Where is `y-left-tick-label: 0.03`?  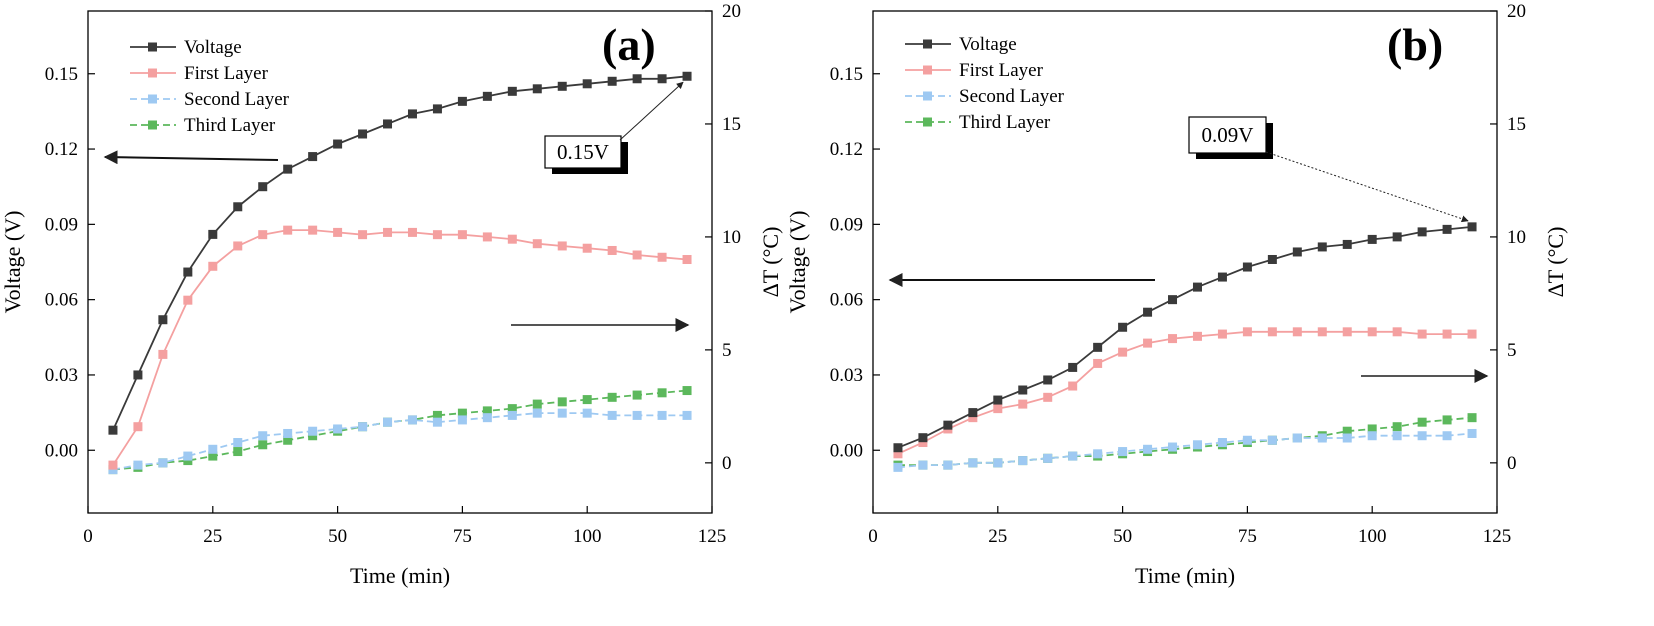 y-left-tick-label: 0.03 is located at coordinates (61, 375).